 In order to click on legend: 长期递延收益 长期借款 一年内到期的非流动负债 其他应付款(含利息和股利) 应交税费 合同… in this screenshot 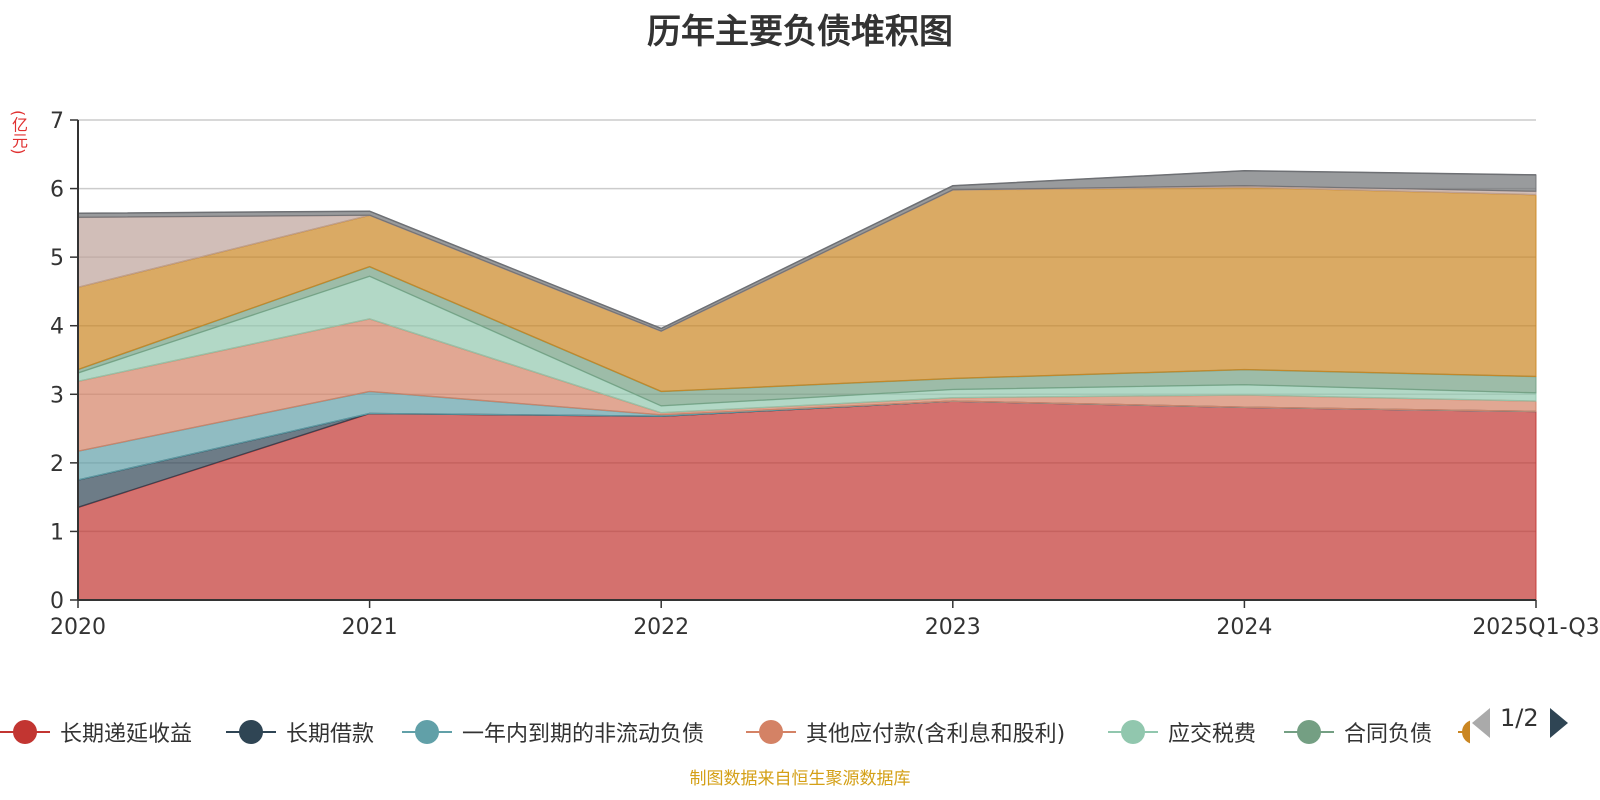, I will do `click(800, 732)`.